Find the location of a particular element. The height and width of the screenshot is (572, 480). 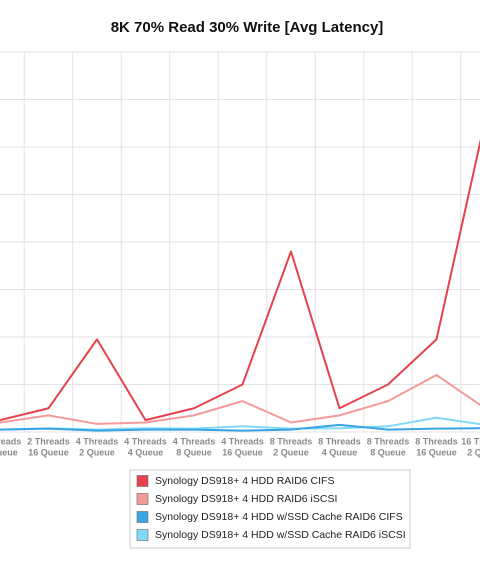

x-tick-label: 16 Threads is located at coordinates (470, 441).